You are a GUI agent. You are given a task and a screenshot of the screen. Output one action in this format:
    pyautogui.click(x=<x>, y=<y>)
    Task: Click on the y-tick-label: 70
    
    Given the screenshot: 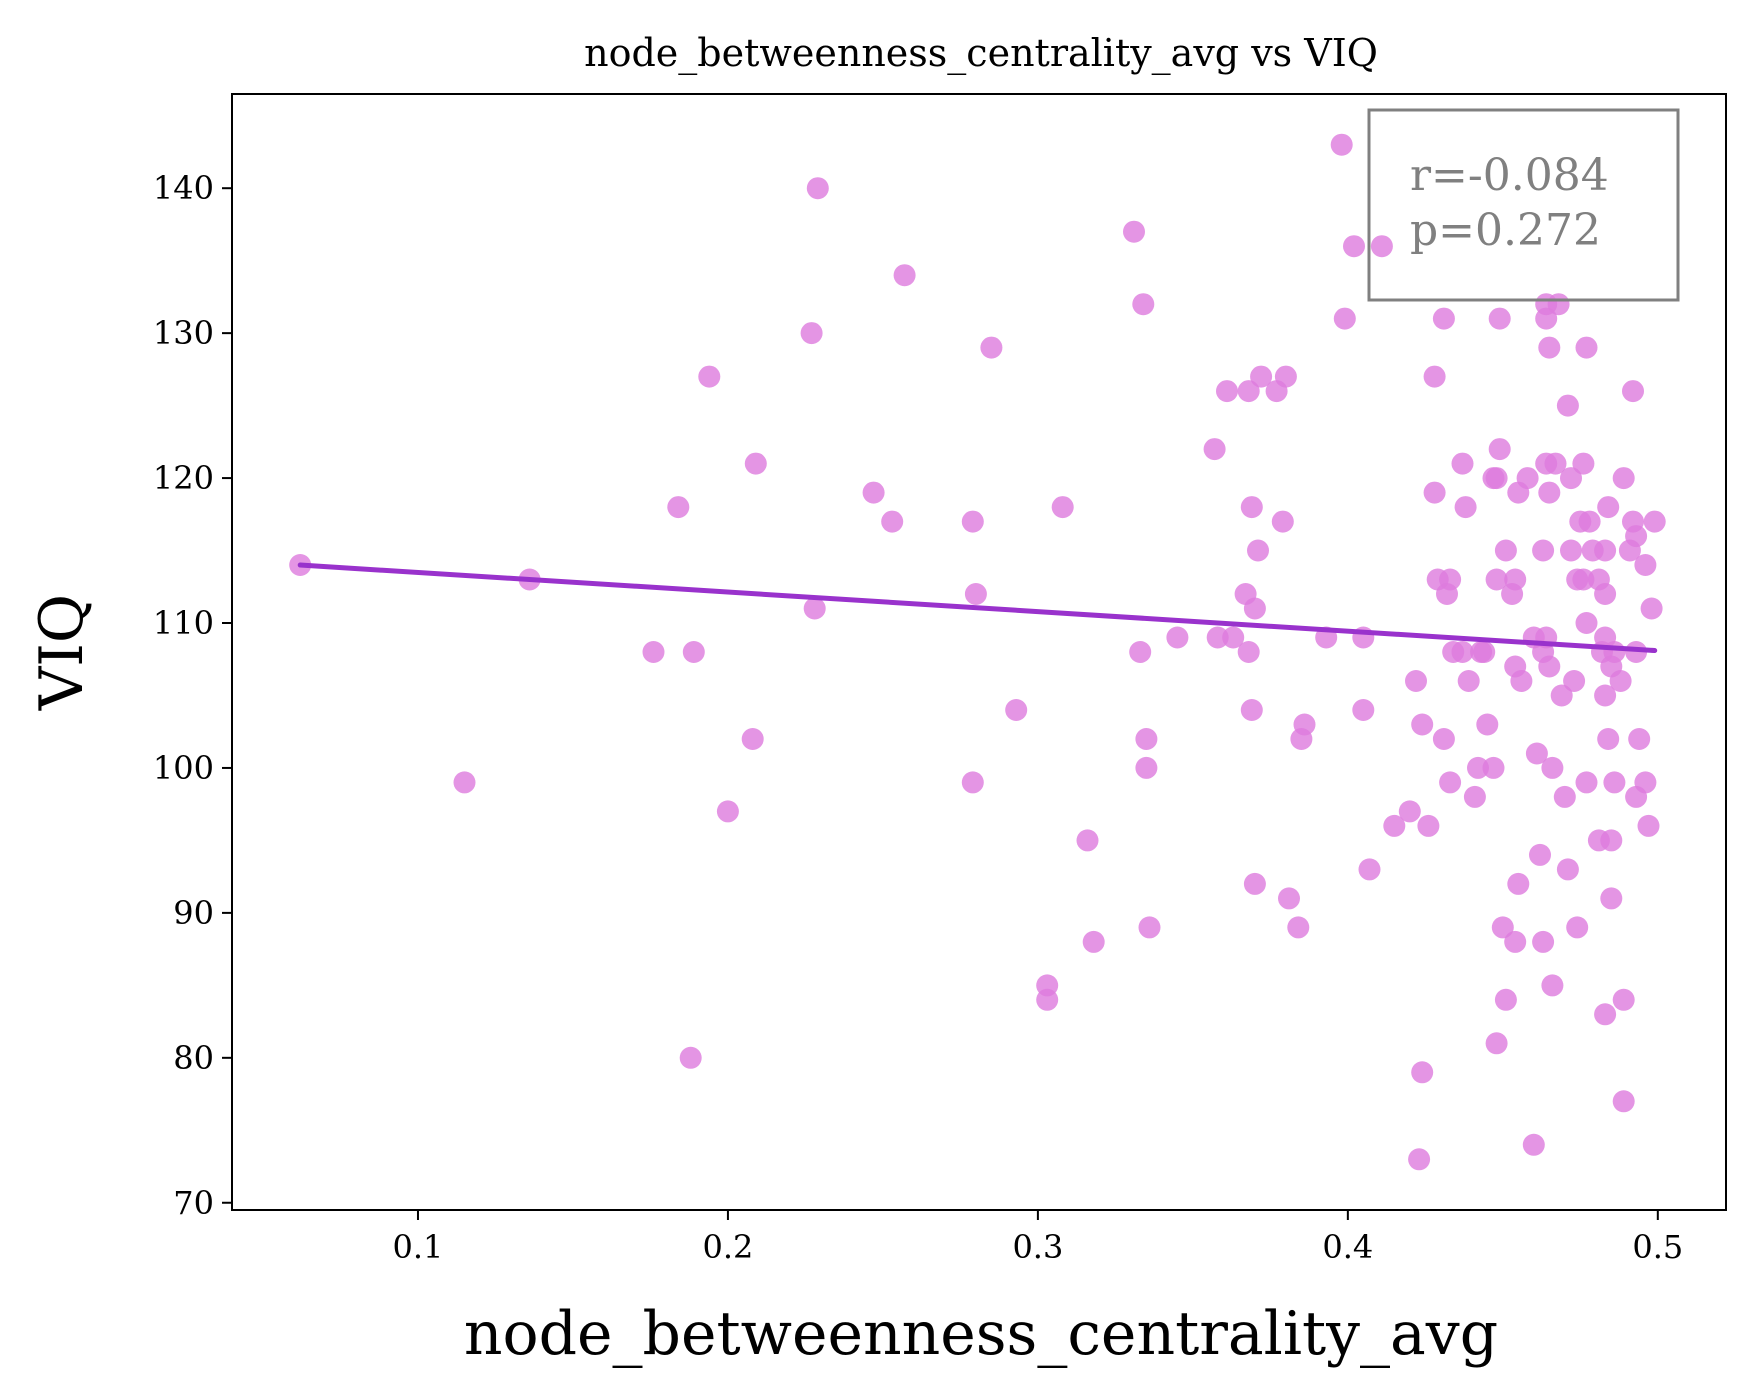 What is the action you would take?
    pyautogui.click(x=193, y=1203)
    